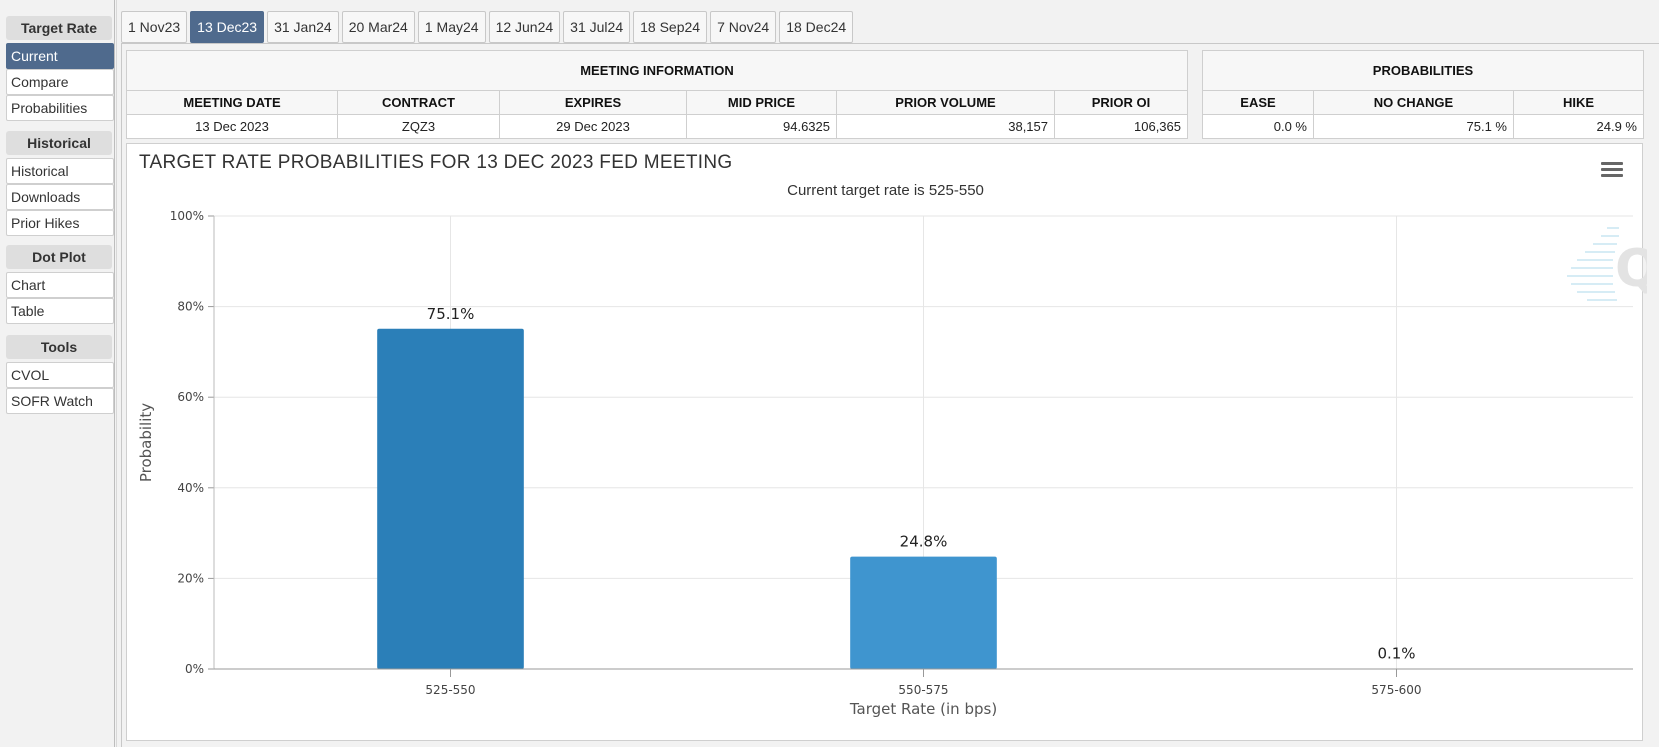 The image size is (1659, 747). What do you see at coordinates (190, 488) in the screenshot?
I see `y-tick-label: 40%` at bounding box center [190, 488].